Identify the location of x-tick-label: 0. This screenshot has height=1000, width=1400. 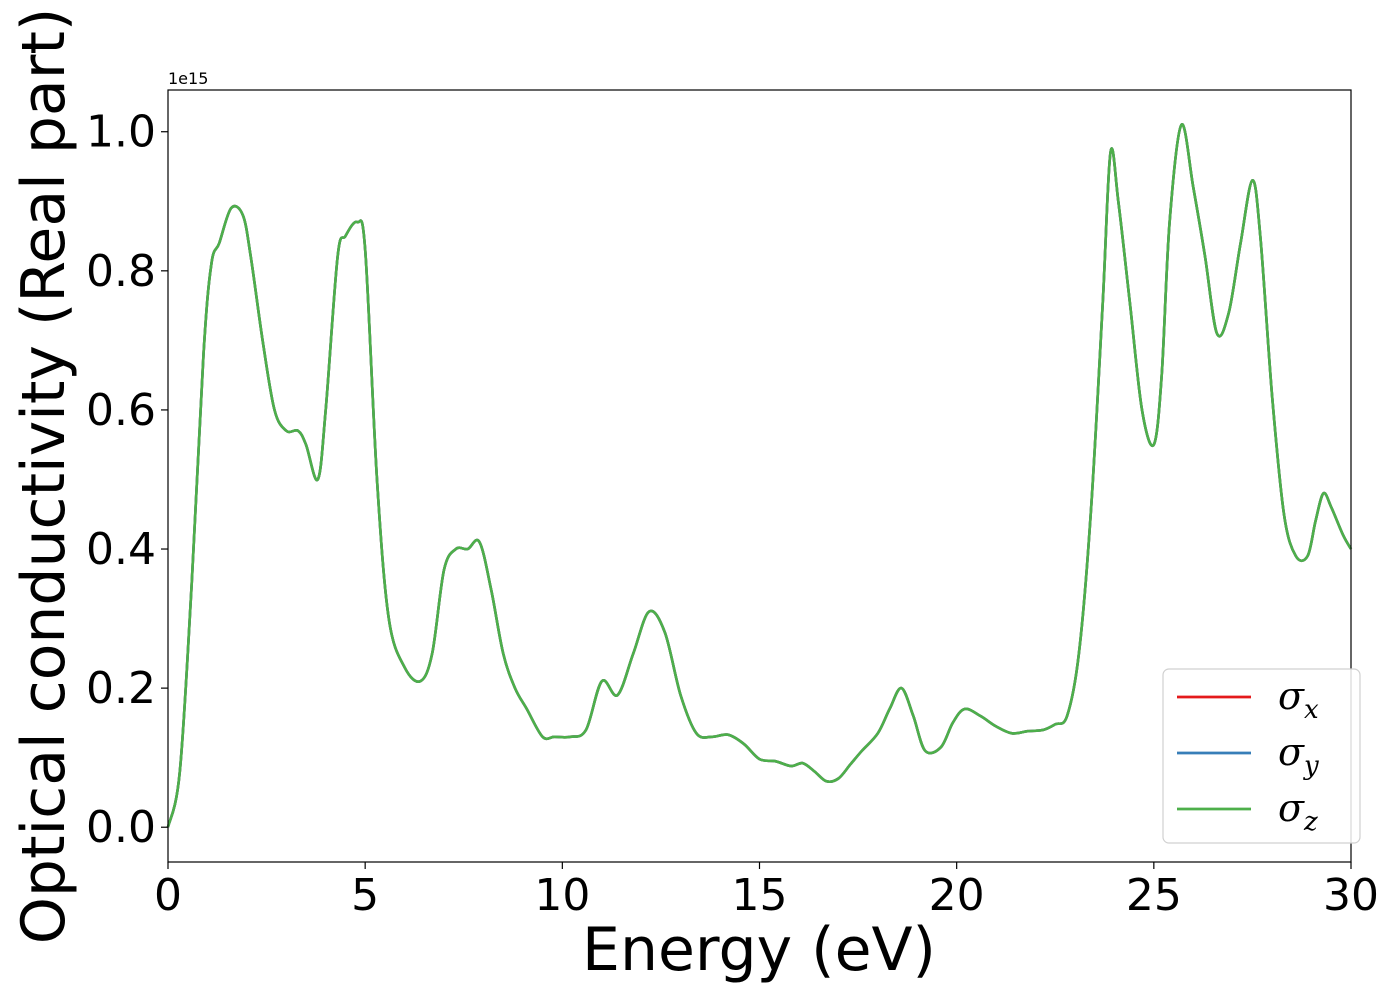
(168, 895).